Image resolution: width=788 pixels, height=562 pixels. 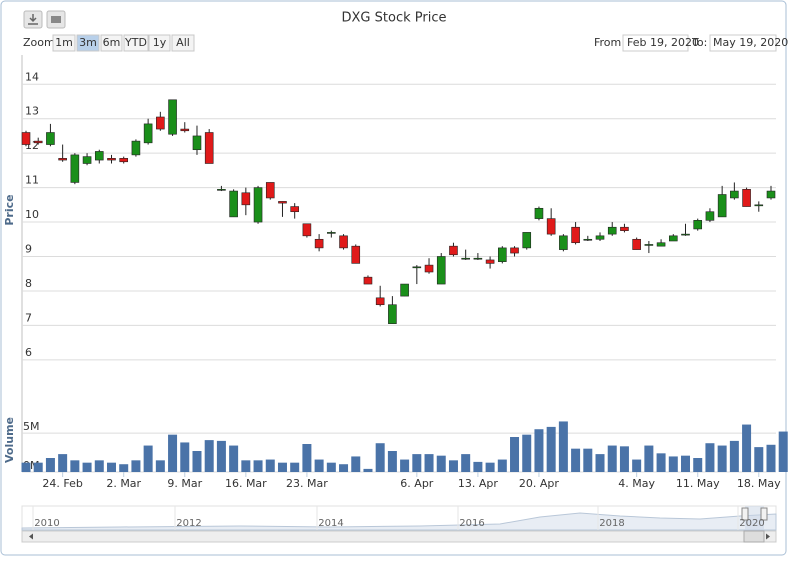 What do you see at coordinates (28, 317) in the screenshot?
I see `y-tick-label: 7` at bounding box center [28, 317].